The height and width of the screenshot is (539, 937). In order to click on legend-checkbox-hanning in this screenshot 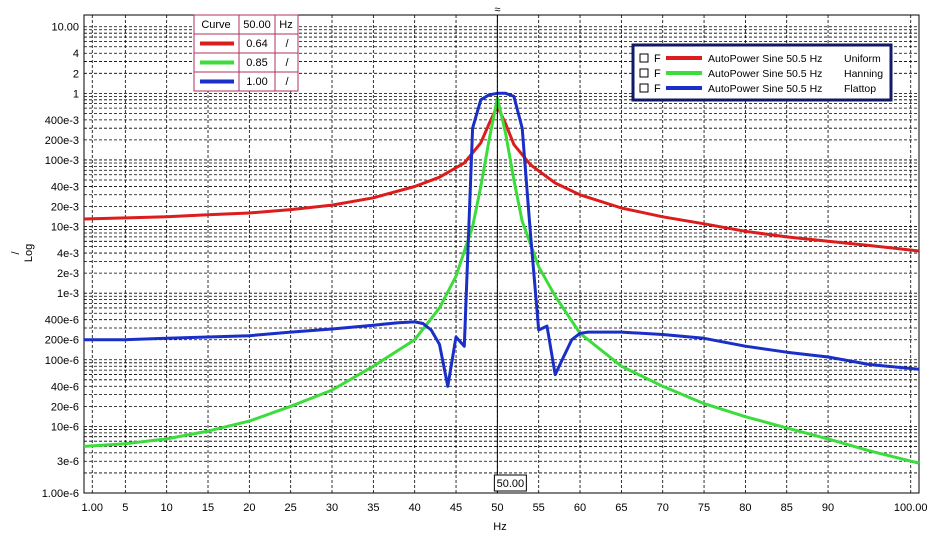, I will do `click(644, 73)`.